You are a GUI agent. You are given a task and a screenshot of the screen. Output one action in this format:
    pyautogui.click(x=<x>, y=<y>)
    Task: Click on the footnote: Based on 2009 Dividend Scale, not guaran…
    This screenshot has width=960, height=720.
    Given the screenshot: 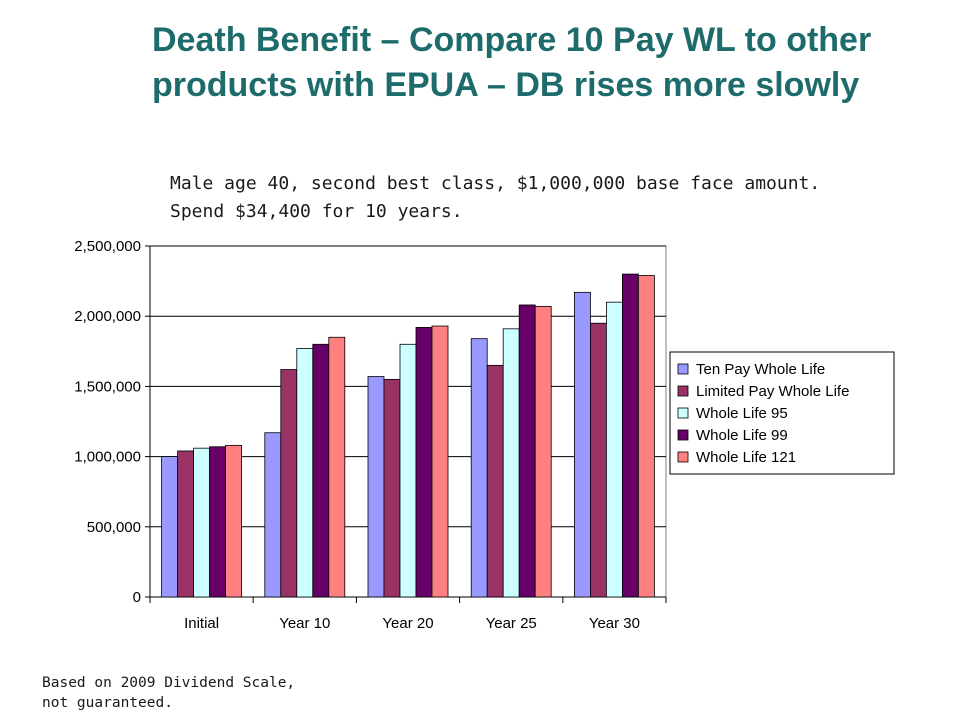 What is the action you would take?
    pyautogui.click(x=169, y=693)
    